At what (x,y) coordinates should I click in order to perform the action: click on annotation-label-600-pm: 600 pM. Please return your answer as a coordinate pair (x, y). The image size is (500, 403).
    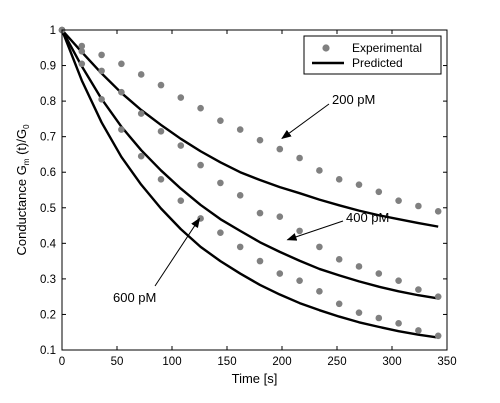
    Looking at the image, I should click on (134, 297).